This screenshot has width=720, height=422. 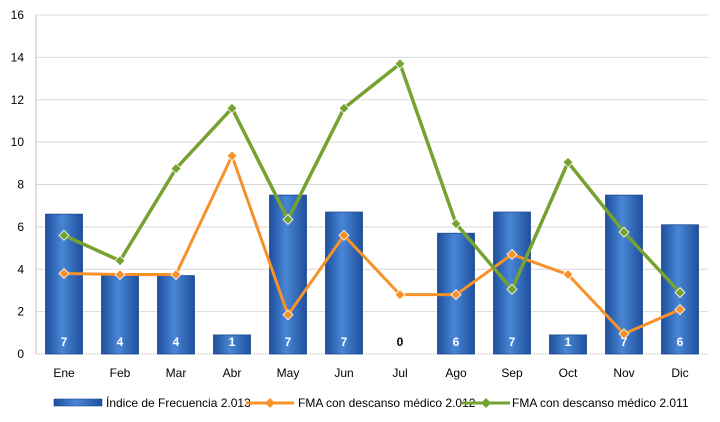 What do you see at coordinates (20, 269) in the screenshot?
I see `y-tick-label: 4` at bounding box center [20, 269].